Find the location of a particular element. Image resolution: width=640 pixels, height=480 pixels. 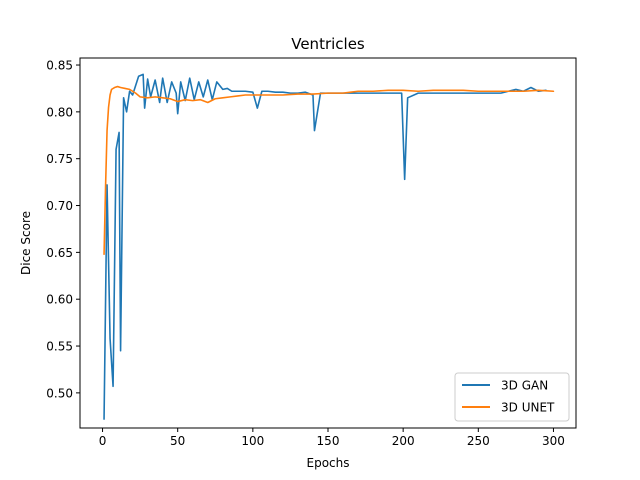

chart-title: Ventricles is located at coordinates (328, 44).